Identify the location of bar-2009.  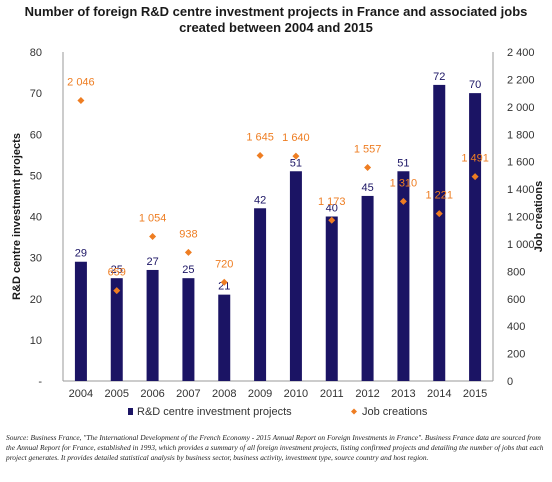
(260, 294).